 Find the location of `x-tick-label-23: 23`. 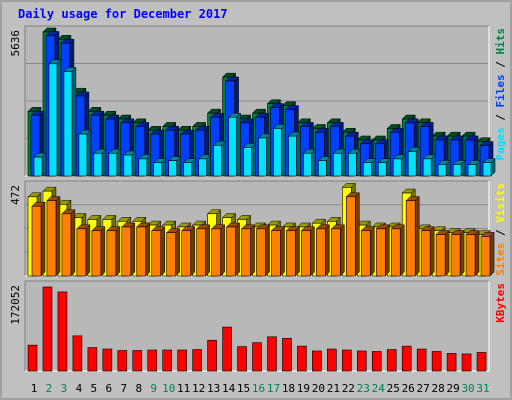

x-tick-label-23: 23 is located at coordinates (363, 388).